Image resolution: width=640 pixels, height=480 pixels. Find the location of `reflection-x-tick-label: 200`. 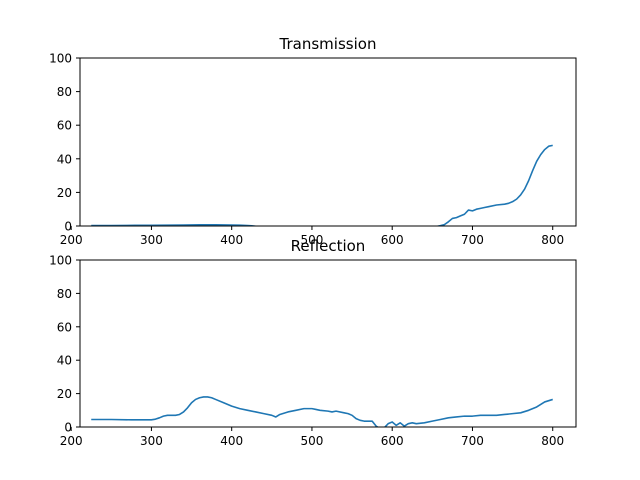

reflection-x-tick-label: 200 is located at coordinates (71, 441).